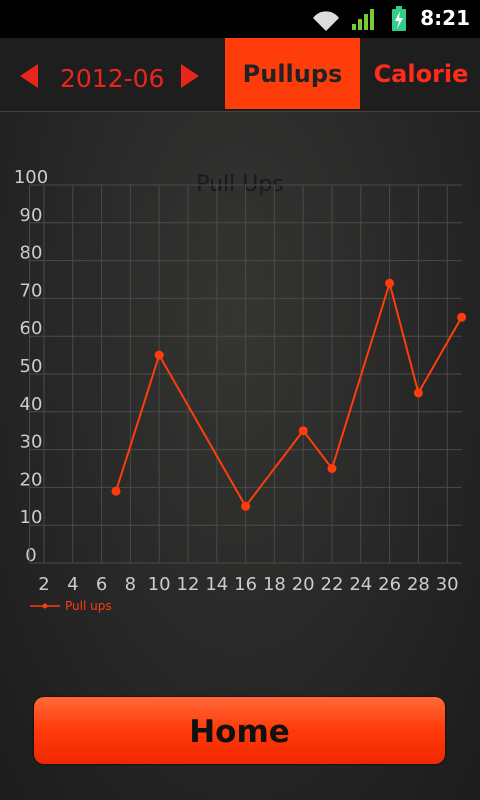  I want to click on x-tick-label: 30, so click(447, 584).